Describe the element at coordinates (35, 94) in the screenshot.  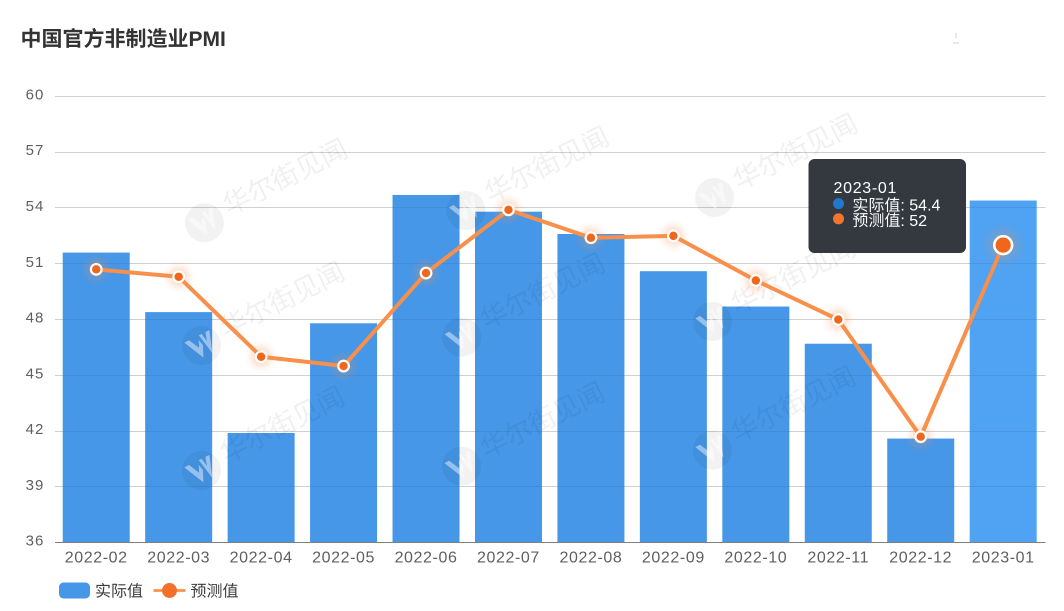
I see `svg-text: 60` at that location.